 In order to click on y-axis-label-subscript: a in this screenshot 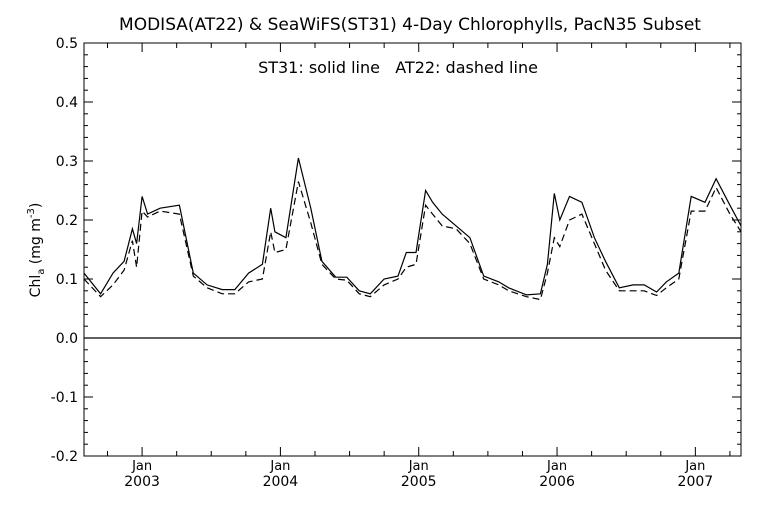, I will do `click(41, 272)`.